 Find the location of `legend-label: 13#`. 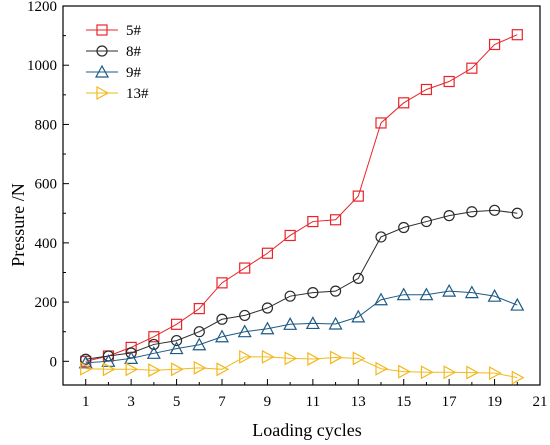

legend-label: 13# is located at coordinates (137, 94).